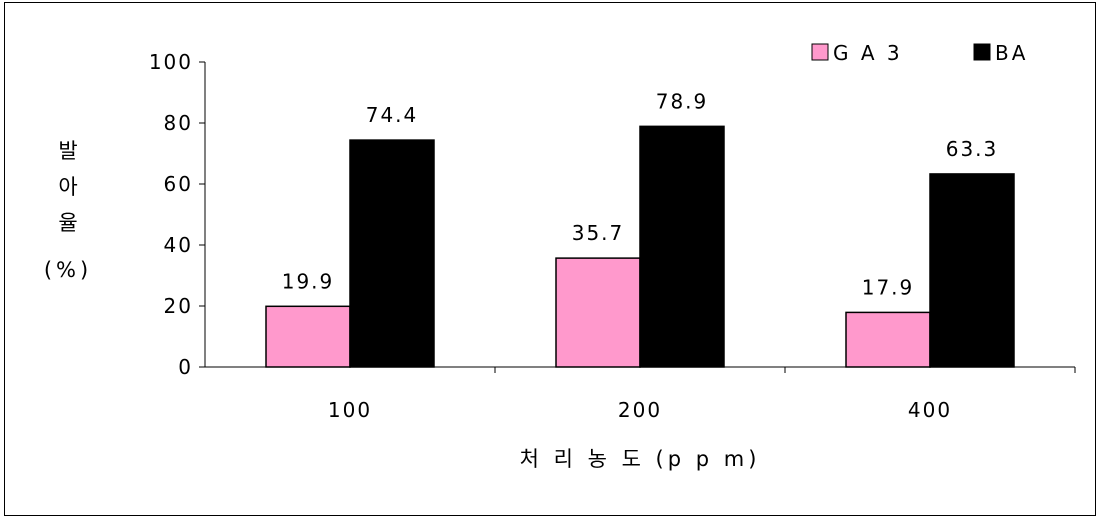 The height and width of the screenshot is (518, 1100). I want to click on y-axis-title-line-2: 아, so click(67, 187).